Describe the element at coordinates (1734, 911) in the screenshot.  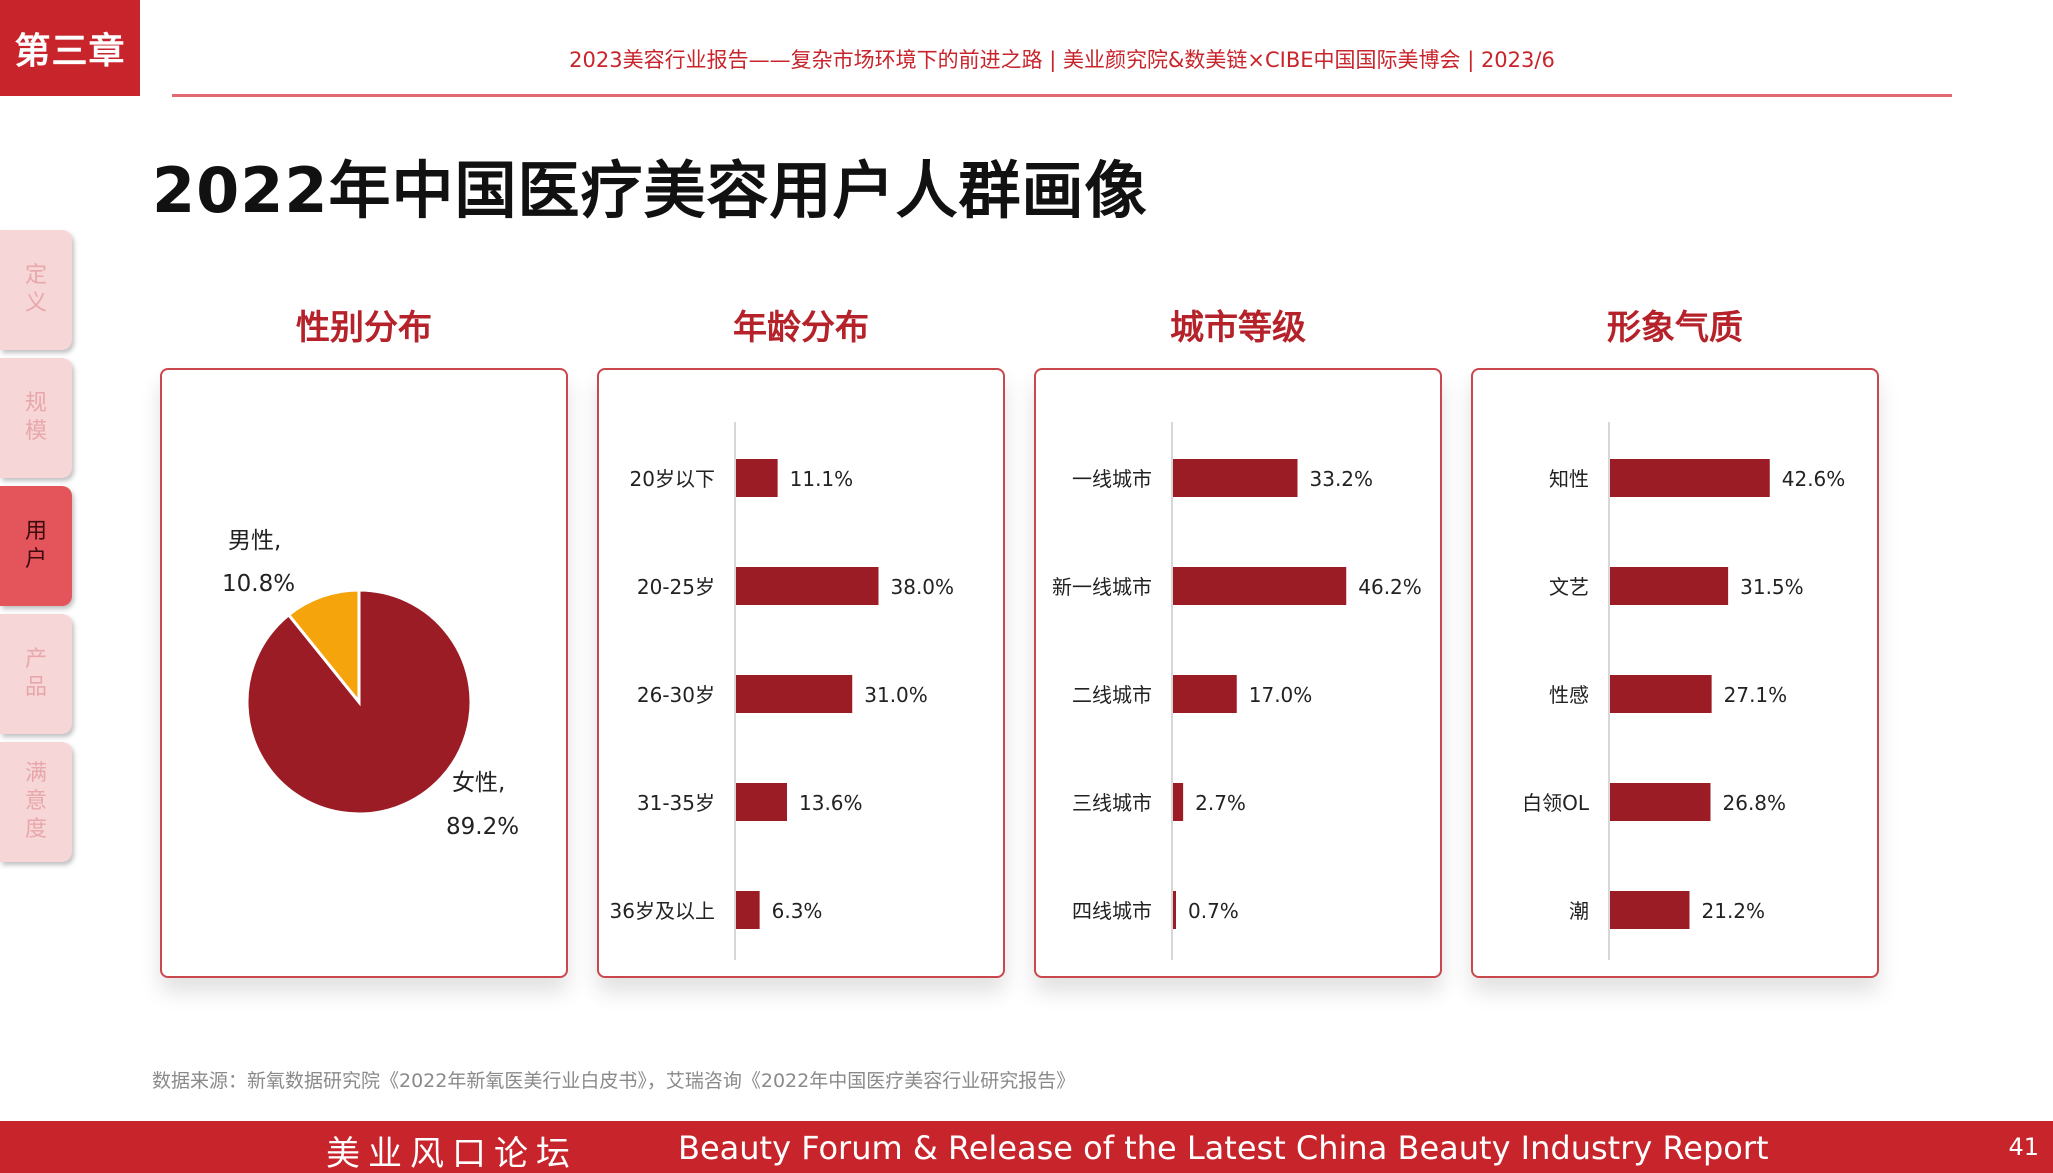
I see `bar-value-label: 21.2%` at that location.